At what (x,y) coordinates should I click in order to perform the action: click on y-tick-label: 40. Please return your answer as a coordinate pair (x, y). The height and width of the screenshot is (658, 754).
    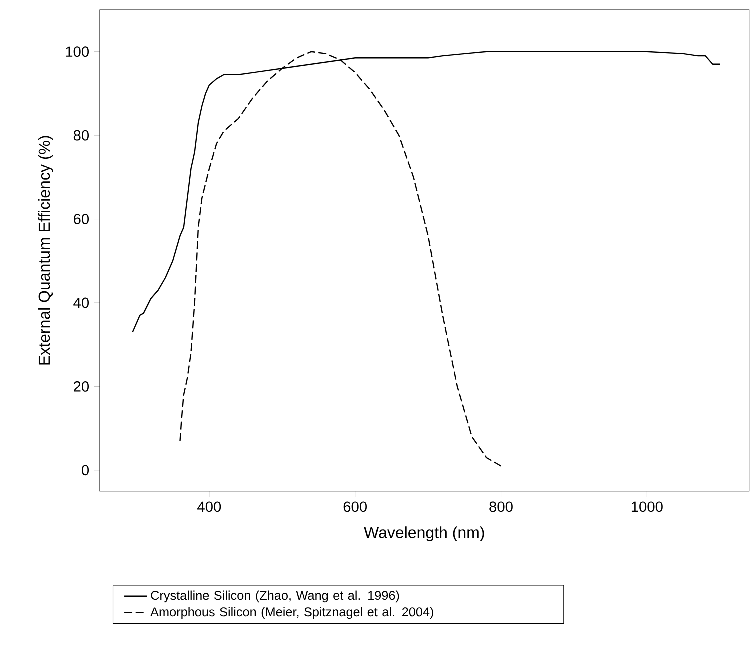
    Looking at the image, I should click on (82, 303).